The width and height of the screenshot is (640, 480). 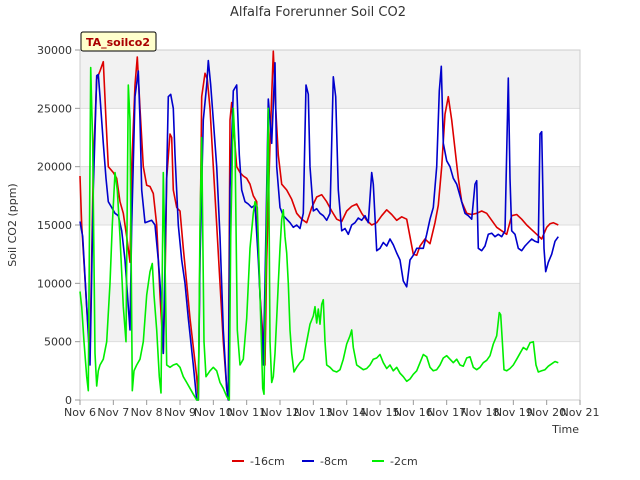 I want to click on y-tick-label: 25000, so click(x=54, y=108).